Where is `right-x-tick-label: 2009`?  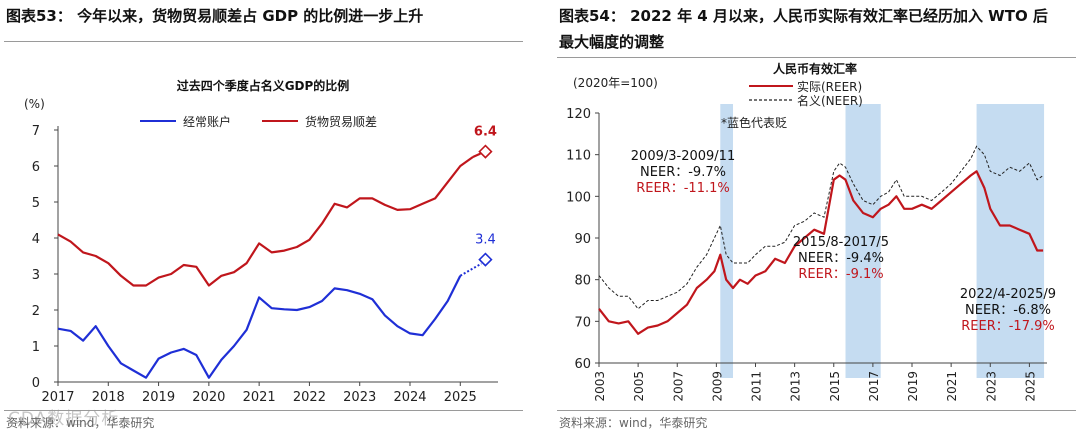 right-x-tick-label: 2009 is located at coordinates (717, 386).